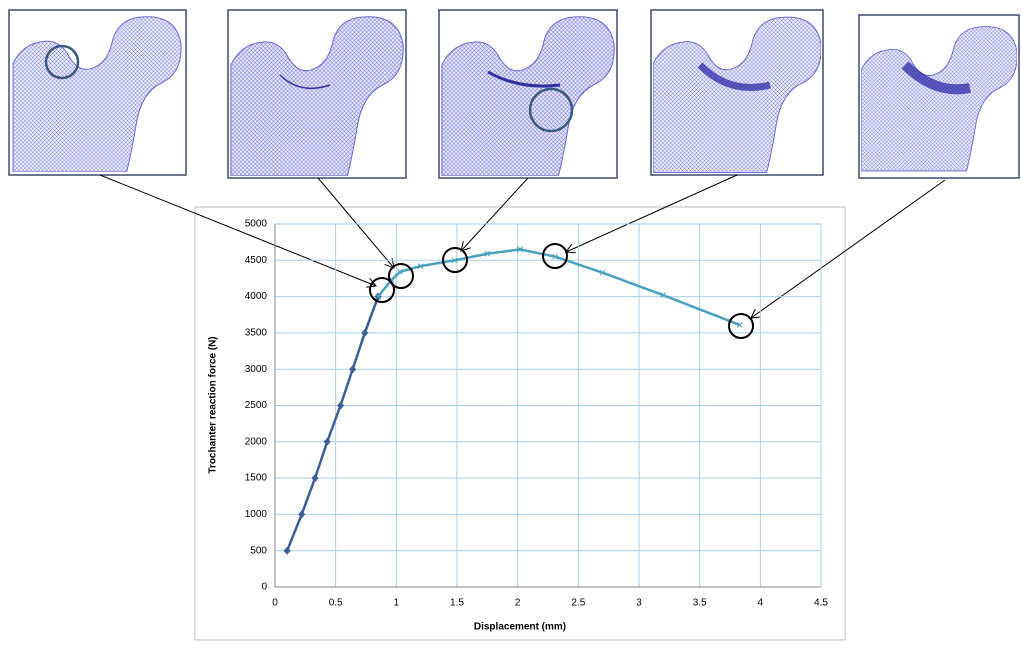  I want to click on y-tick-label: 2000, so click(256, 441).